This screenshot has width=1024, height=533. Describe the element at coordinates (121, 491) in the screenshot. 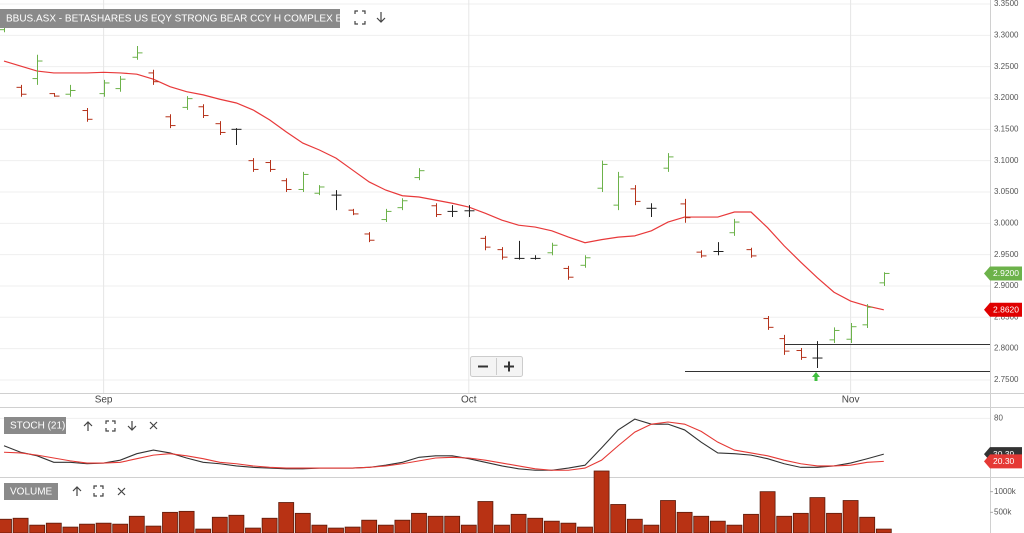

I see `volume-close-button` at that location.